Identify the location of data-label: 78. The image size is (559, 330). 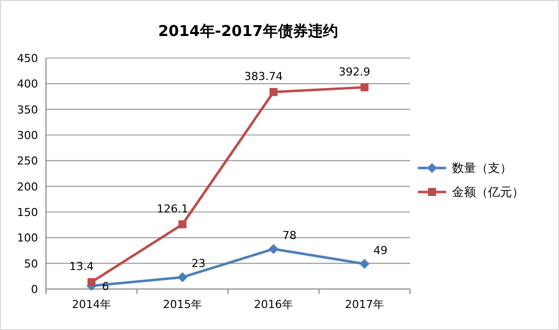
(289, 235).